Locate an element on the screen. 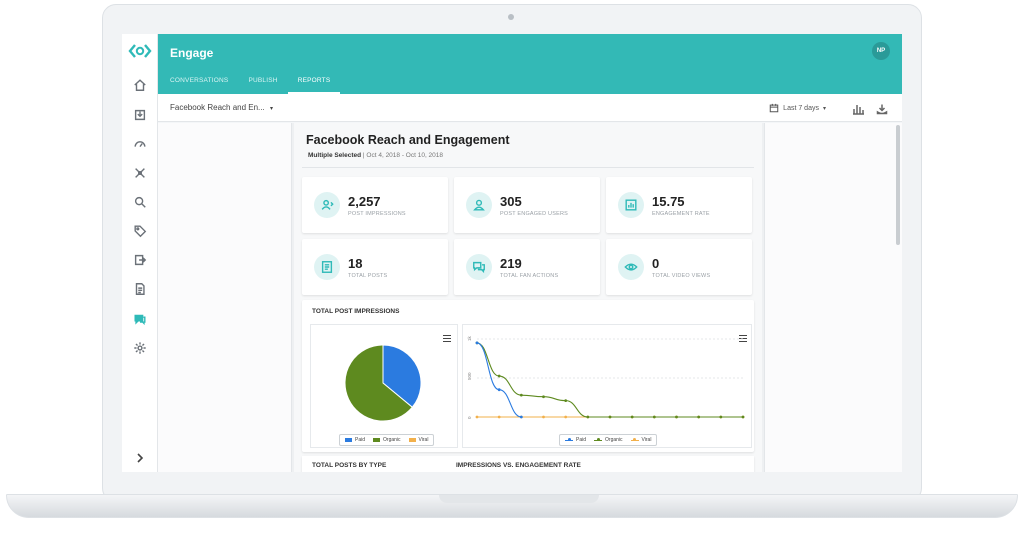 Image resolution: width=1024 pixels, height=534 pixels. tab-reports: REPORTS is located at coordinates (314, 83).